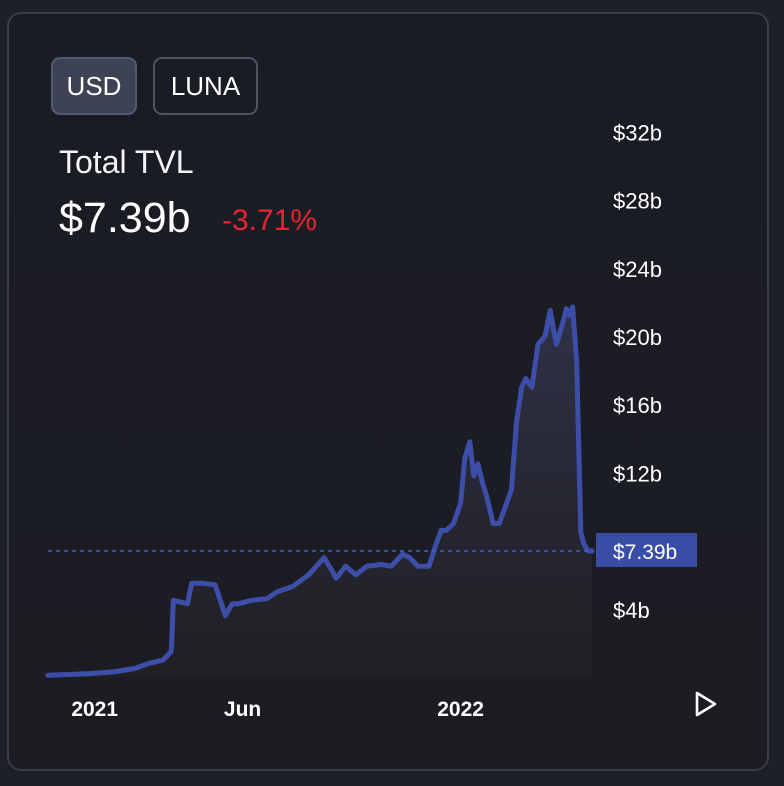 This screenshot has width=784, height=786. What do you see at coordinates (637, 132) in the screenshot?
I see `y-tick-label: $32b` at bounding box center [637, 132].